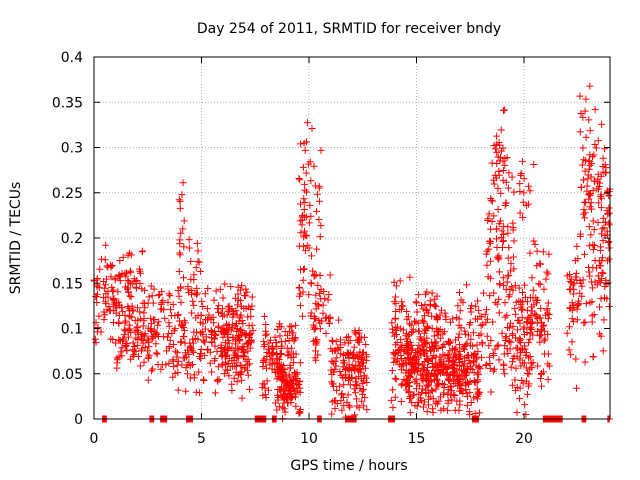 The image size is (640, 480). I want to click on y-tick-labels: 0 0.05 0.1 0.15 0.2 0.25 0.3 0.35 0.4, so click(67, 239).